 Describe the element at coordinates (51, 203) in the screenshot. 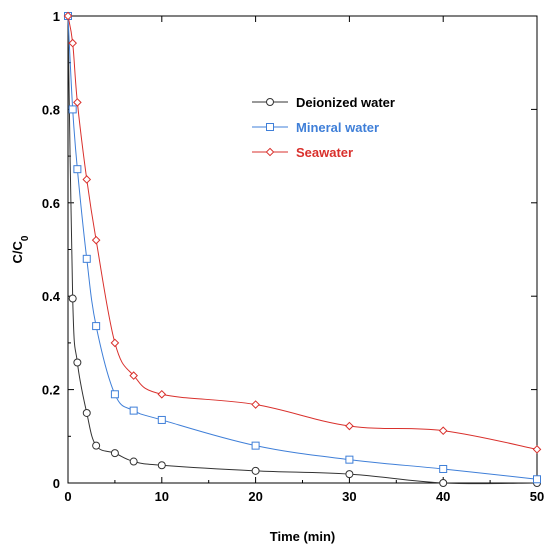

I see `y-tick-label: 0.6` at that location.